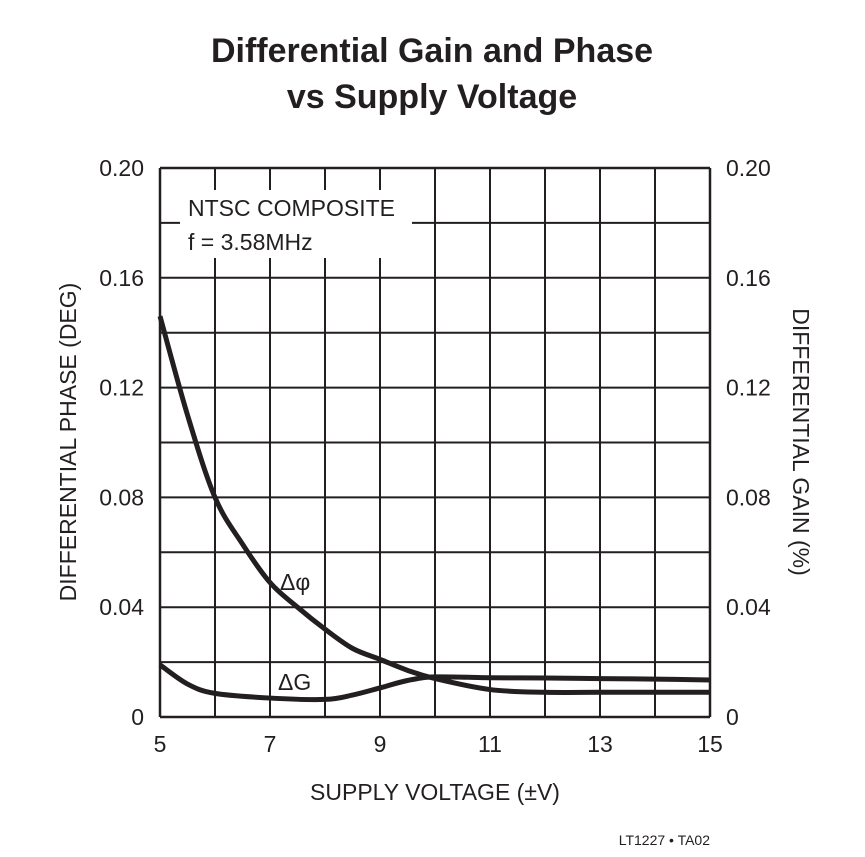 The width and height of the screenshot is (865, 857). Describe the element at coordinates (490, 744) in the screenshot. I see `x-tick-label: 11` at that location.